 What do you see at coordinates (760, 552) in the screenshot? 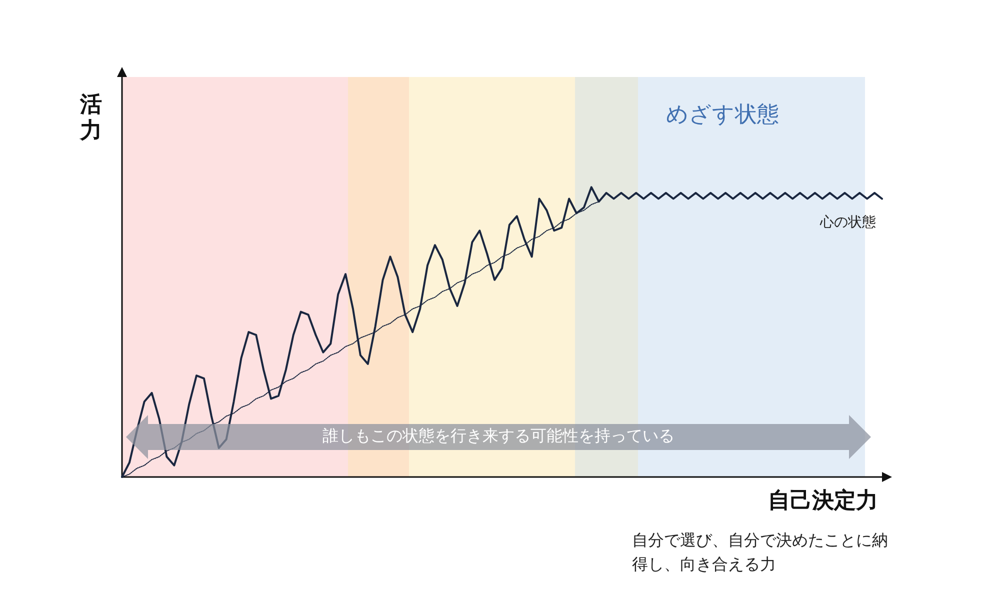
I see `text: 自分で選び、自分で決めたことに納得し、向き合える力` at bounding box center [760, 552].